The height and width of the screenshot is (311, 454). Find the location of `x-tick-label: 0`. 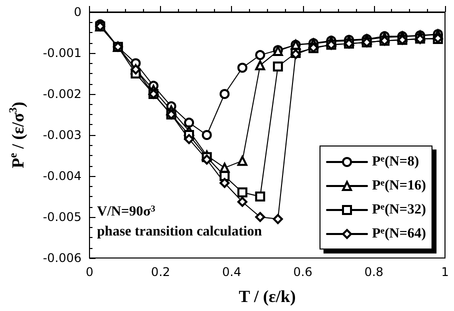

x-tick-label: 0 is located at coordinates (90, 272).